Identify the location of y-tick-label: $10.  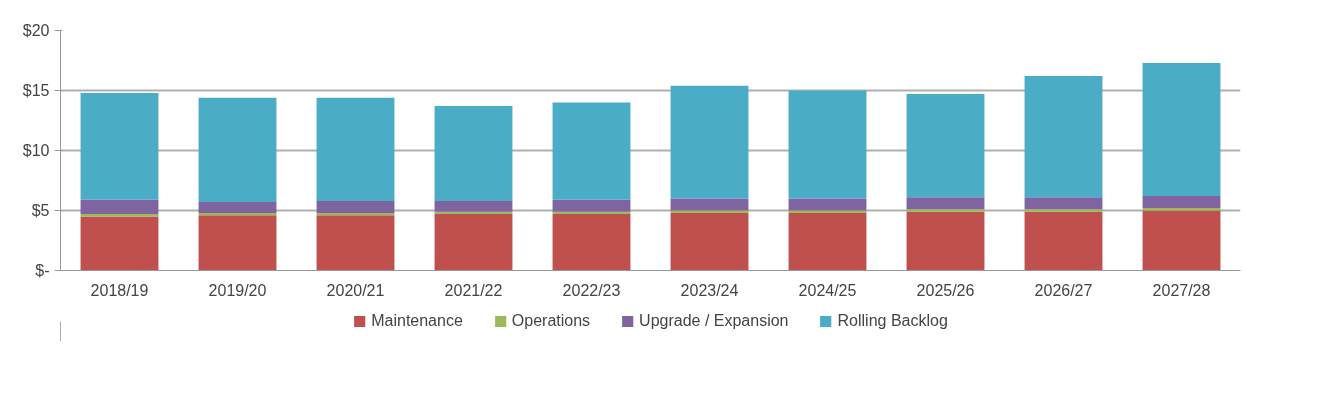
(36, 150).